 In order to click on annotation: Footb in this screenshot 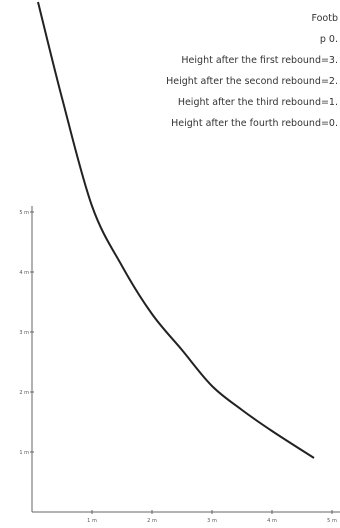, I will do `click(324, 18)`.